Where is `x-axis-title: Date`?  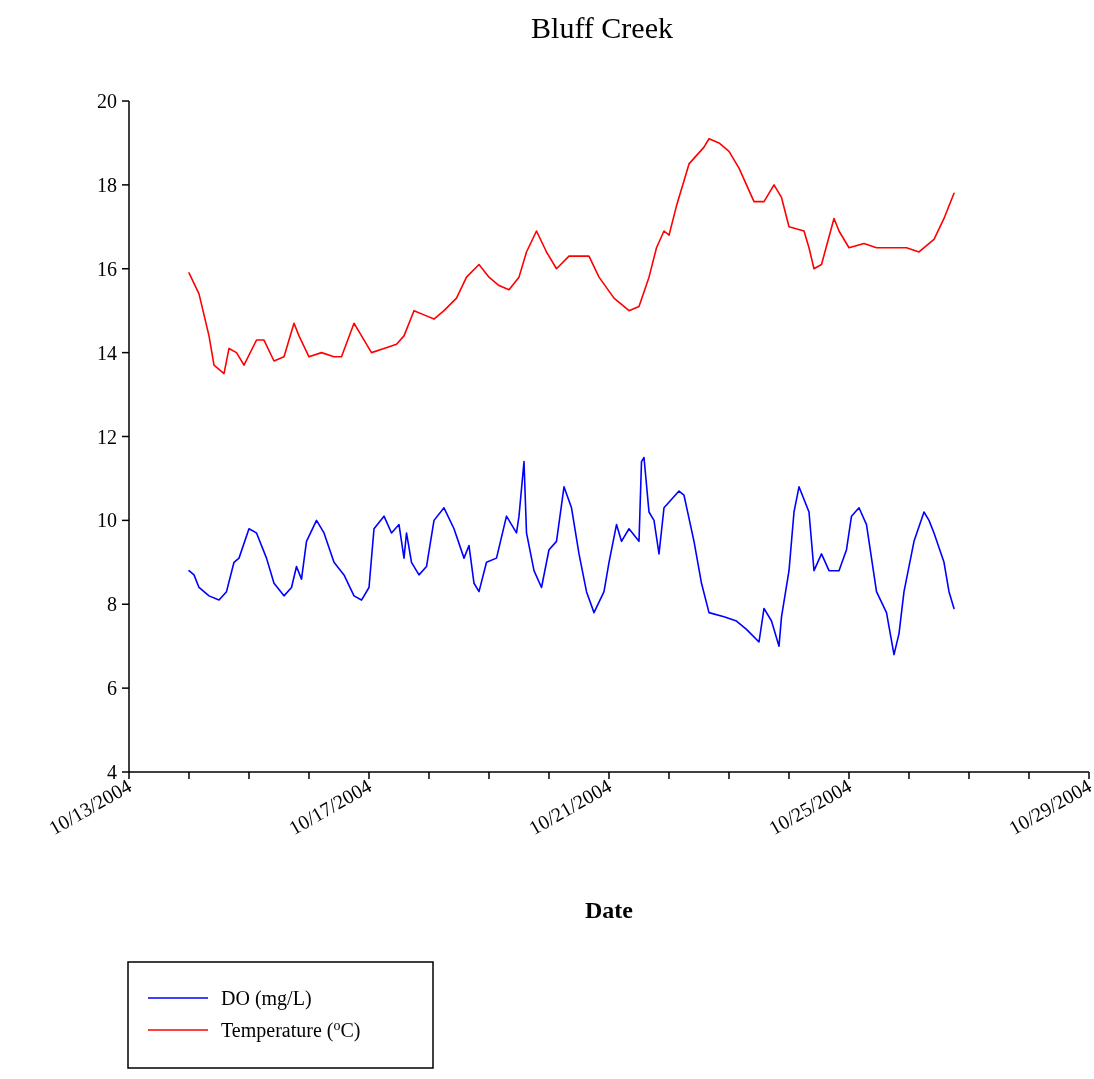
x-axis-title: Date is located at coordinates (609, 910).